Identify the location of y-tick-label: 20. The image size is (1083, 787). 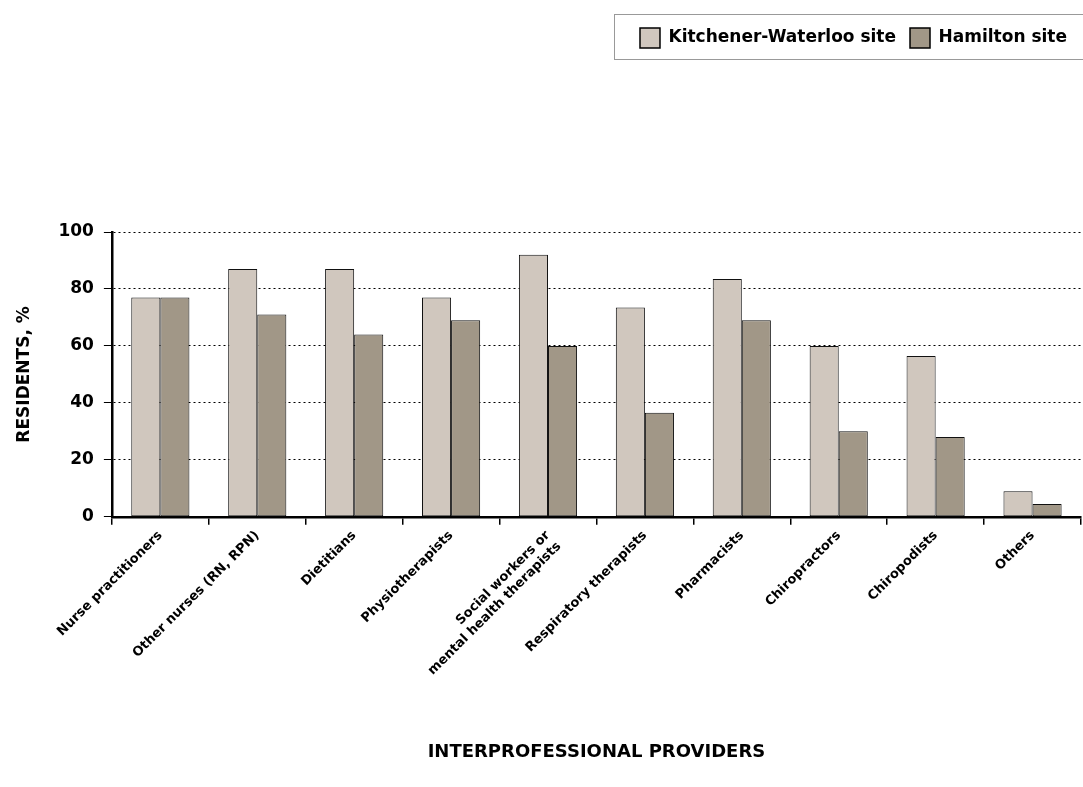
(82, 458).